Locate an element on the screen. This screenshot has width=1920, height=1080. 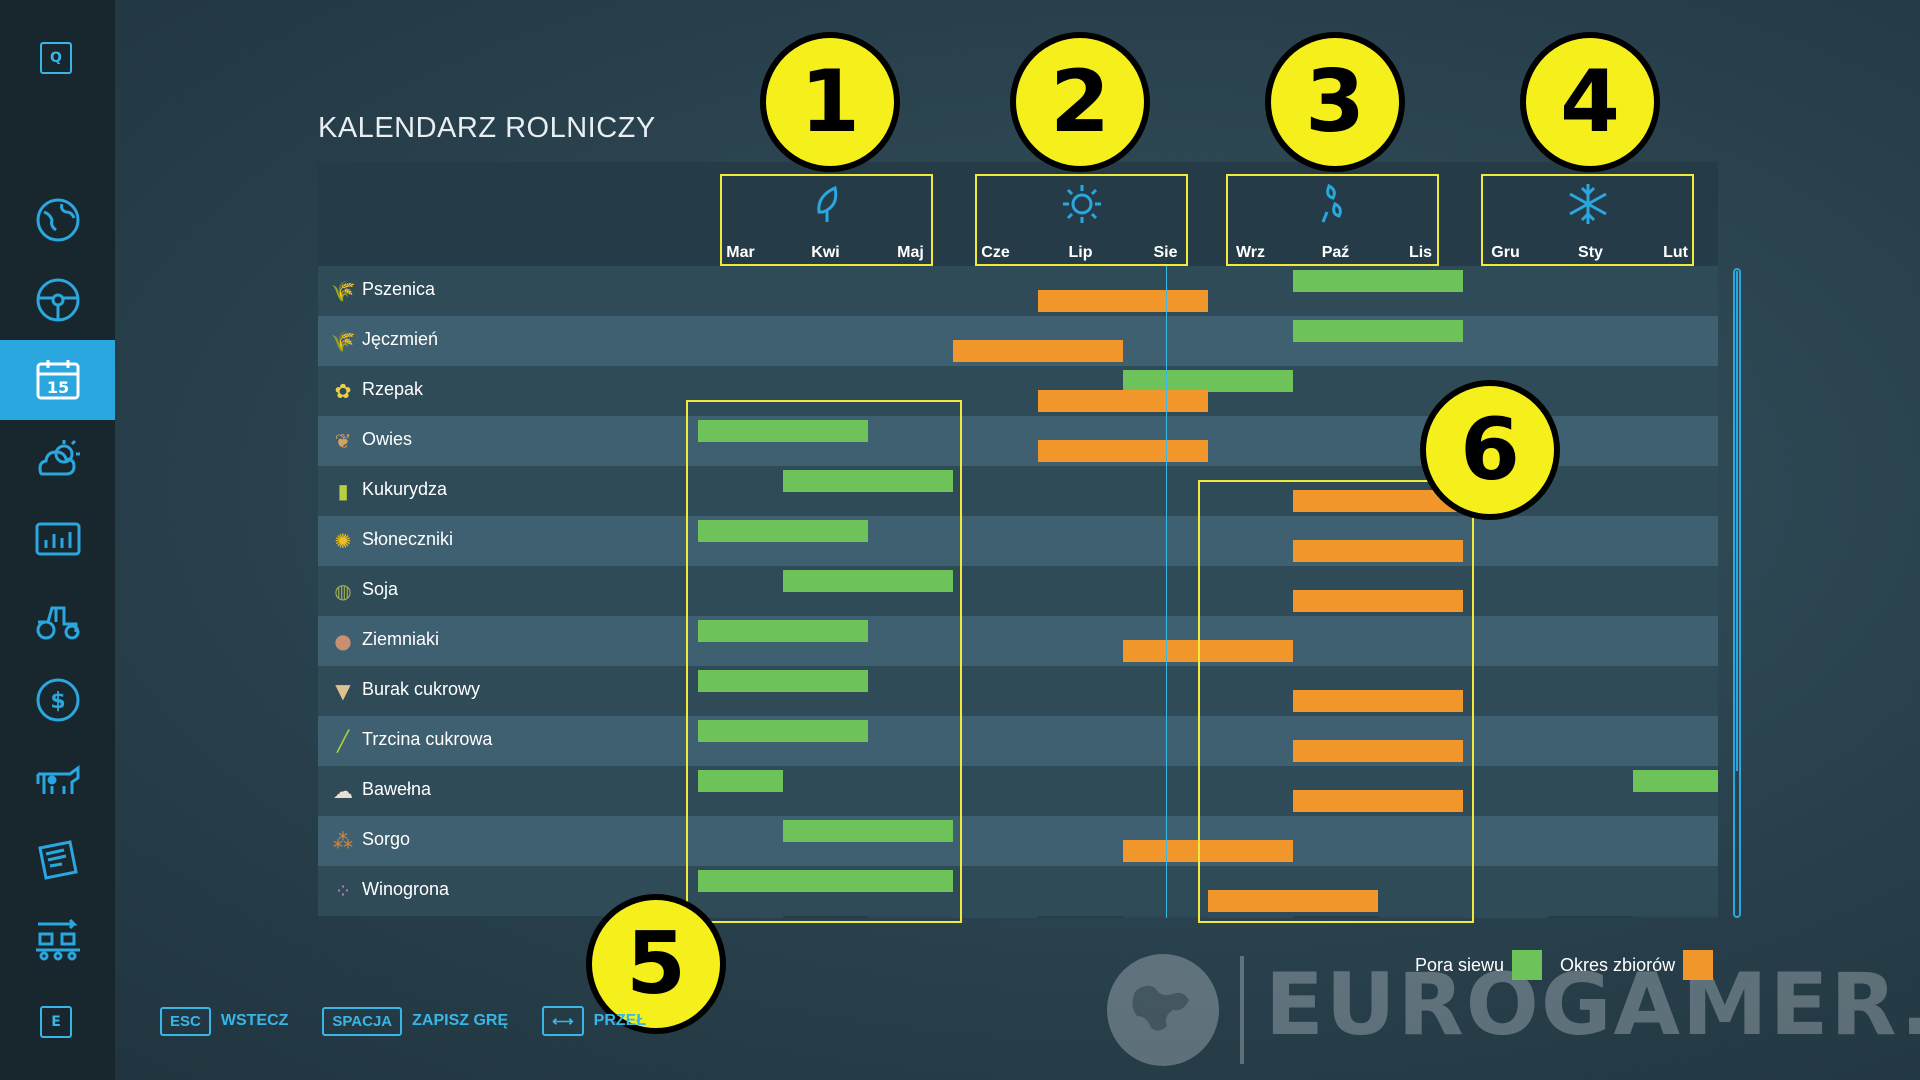
season-summer is located at coordinates (1081, 220).